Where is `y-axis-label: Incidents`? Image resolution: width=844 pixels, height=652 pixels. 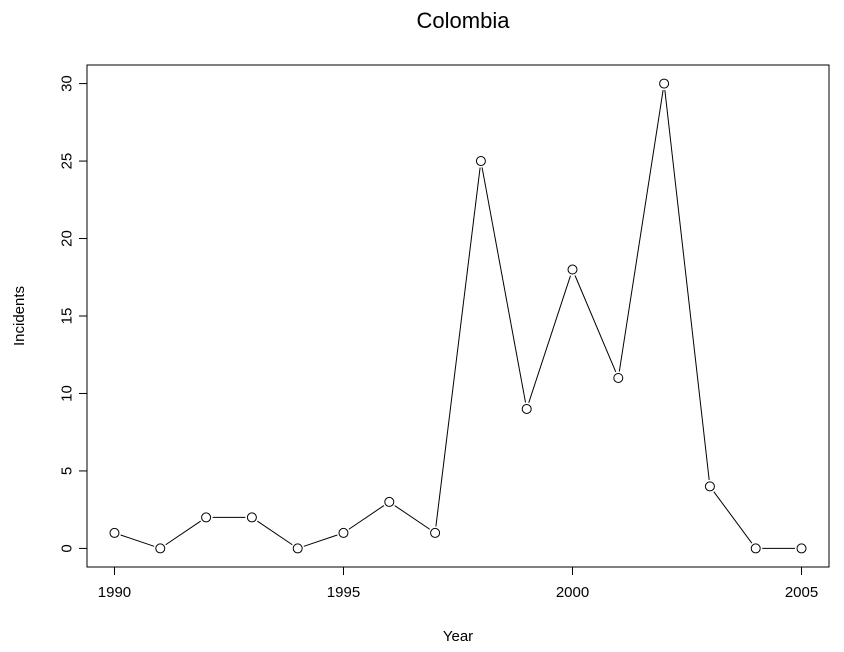
y-axis-label: Incidents is located at coordinates (19, 316).